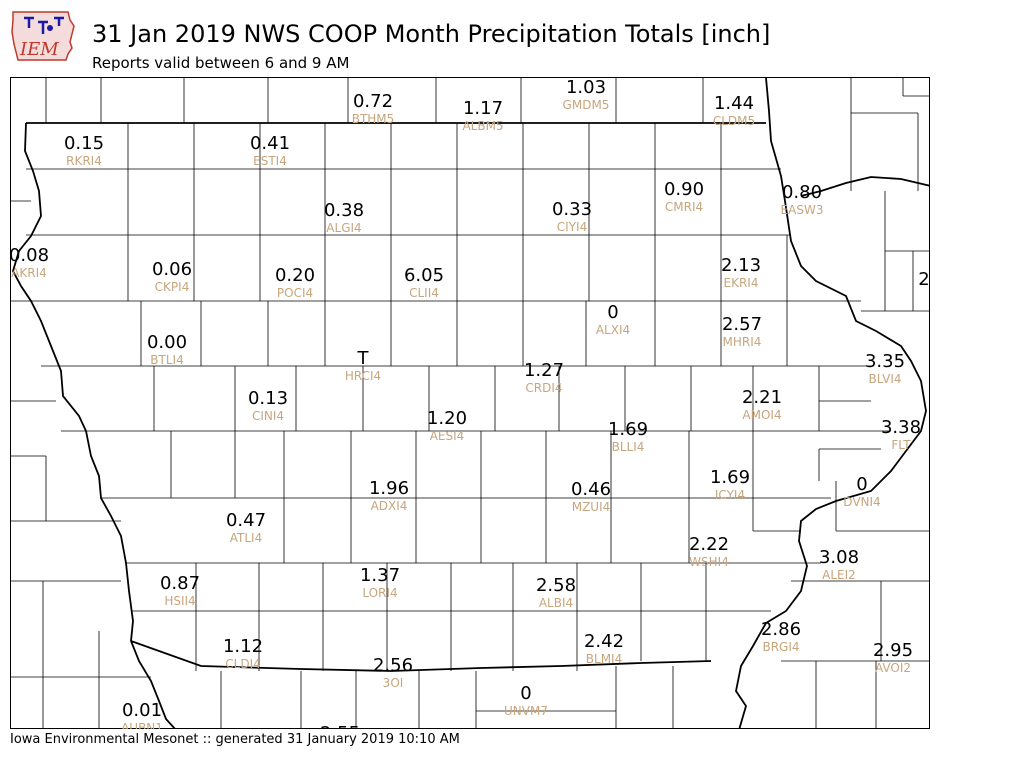 Image resolution: width=1024 pixels, height=768 pixels. Describe the element at coordinates (742, 342) in the screenshot. I see `station-id: MHRI4` at that location.